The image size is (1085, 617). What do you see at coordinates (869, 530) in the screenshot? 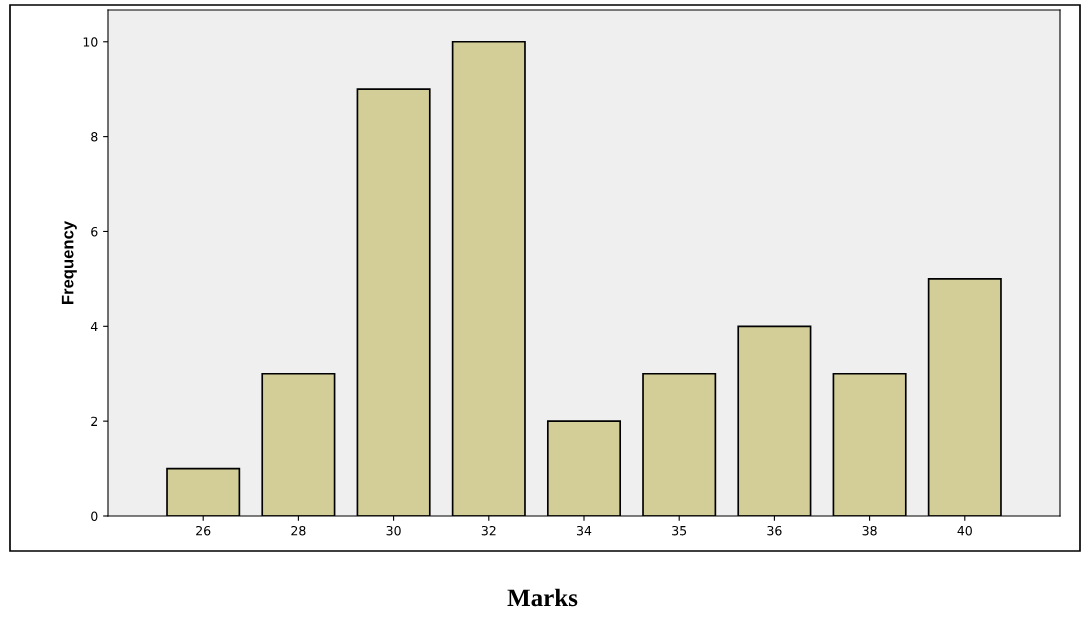
I see `x-tick-label: 38` at bounding box center [869, 530].